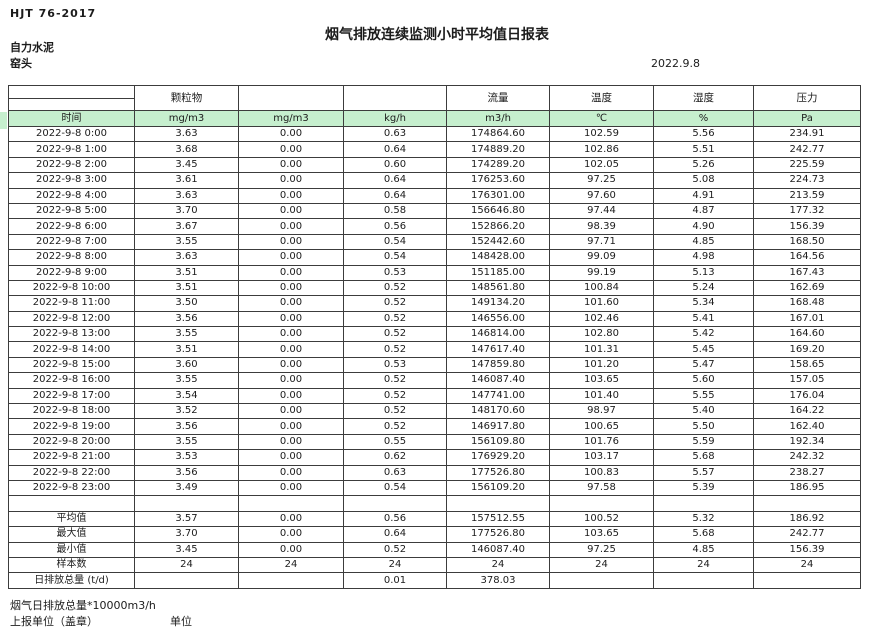 This screenshot has width=874, height=631. What do you see at coordinates (186, 334) in the screenshot?
I see `cell: 3.55` at bounding box center [186, 334].